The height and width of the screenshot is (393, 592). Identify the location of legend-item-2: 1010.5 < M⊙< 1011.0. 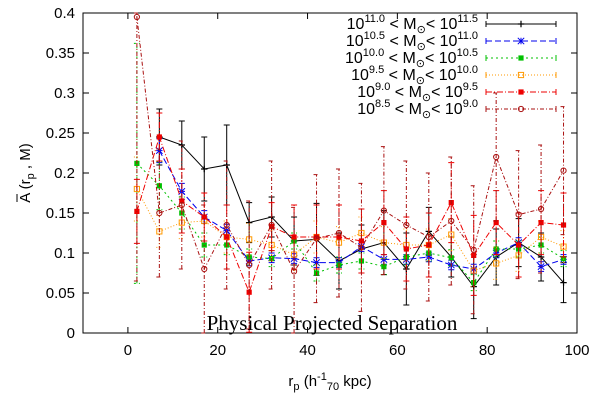
(451, 41).